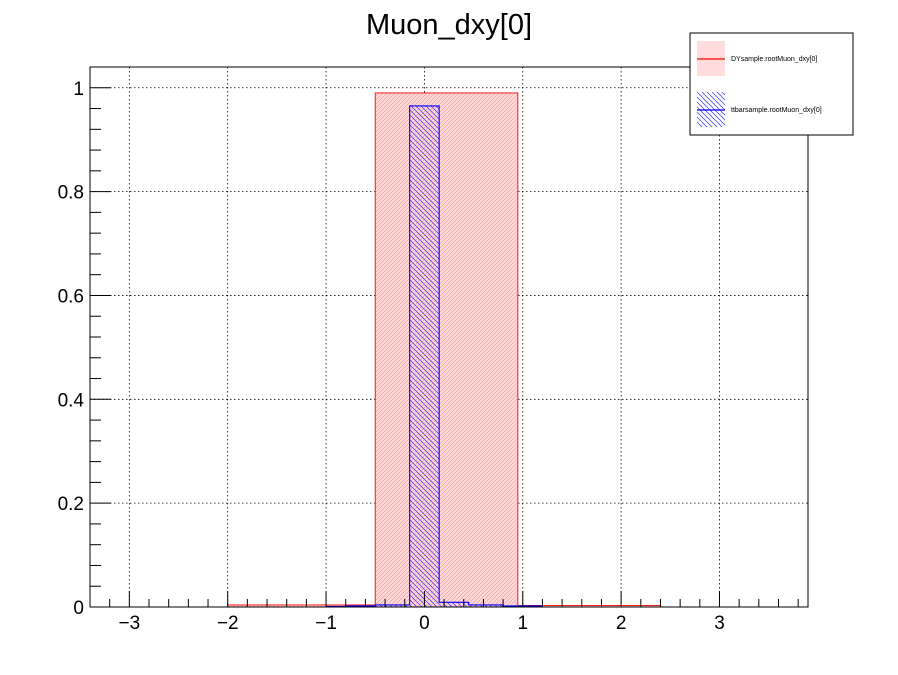  I want to click on y-tick-label: 1, so click(78, 89).